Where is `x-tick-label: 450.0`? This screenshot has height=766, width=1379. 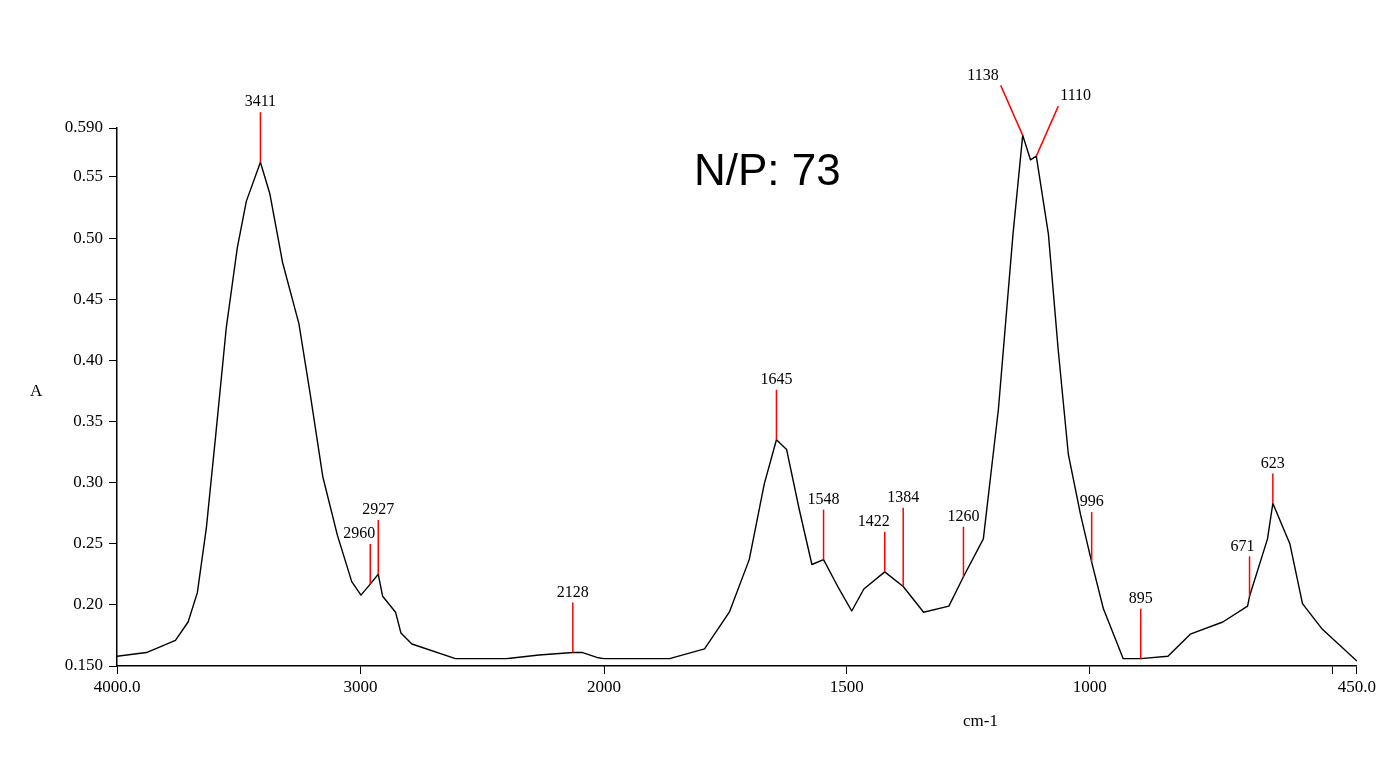
x-tick-label: 450.0 is located at coordinates (1356, 686).